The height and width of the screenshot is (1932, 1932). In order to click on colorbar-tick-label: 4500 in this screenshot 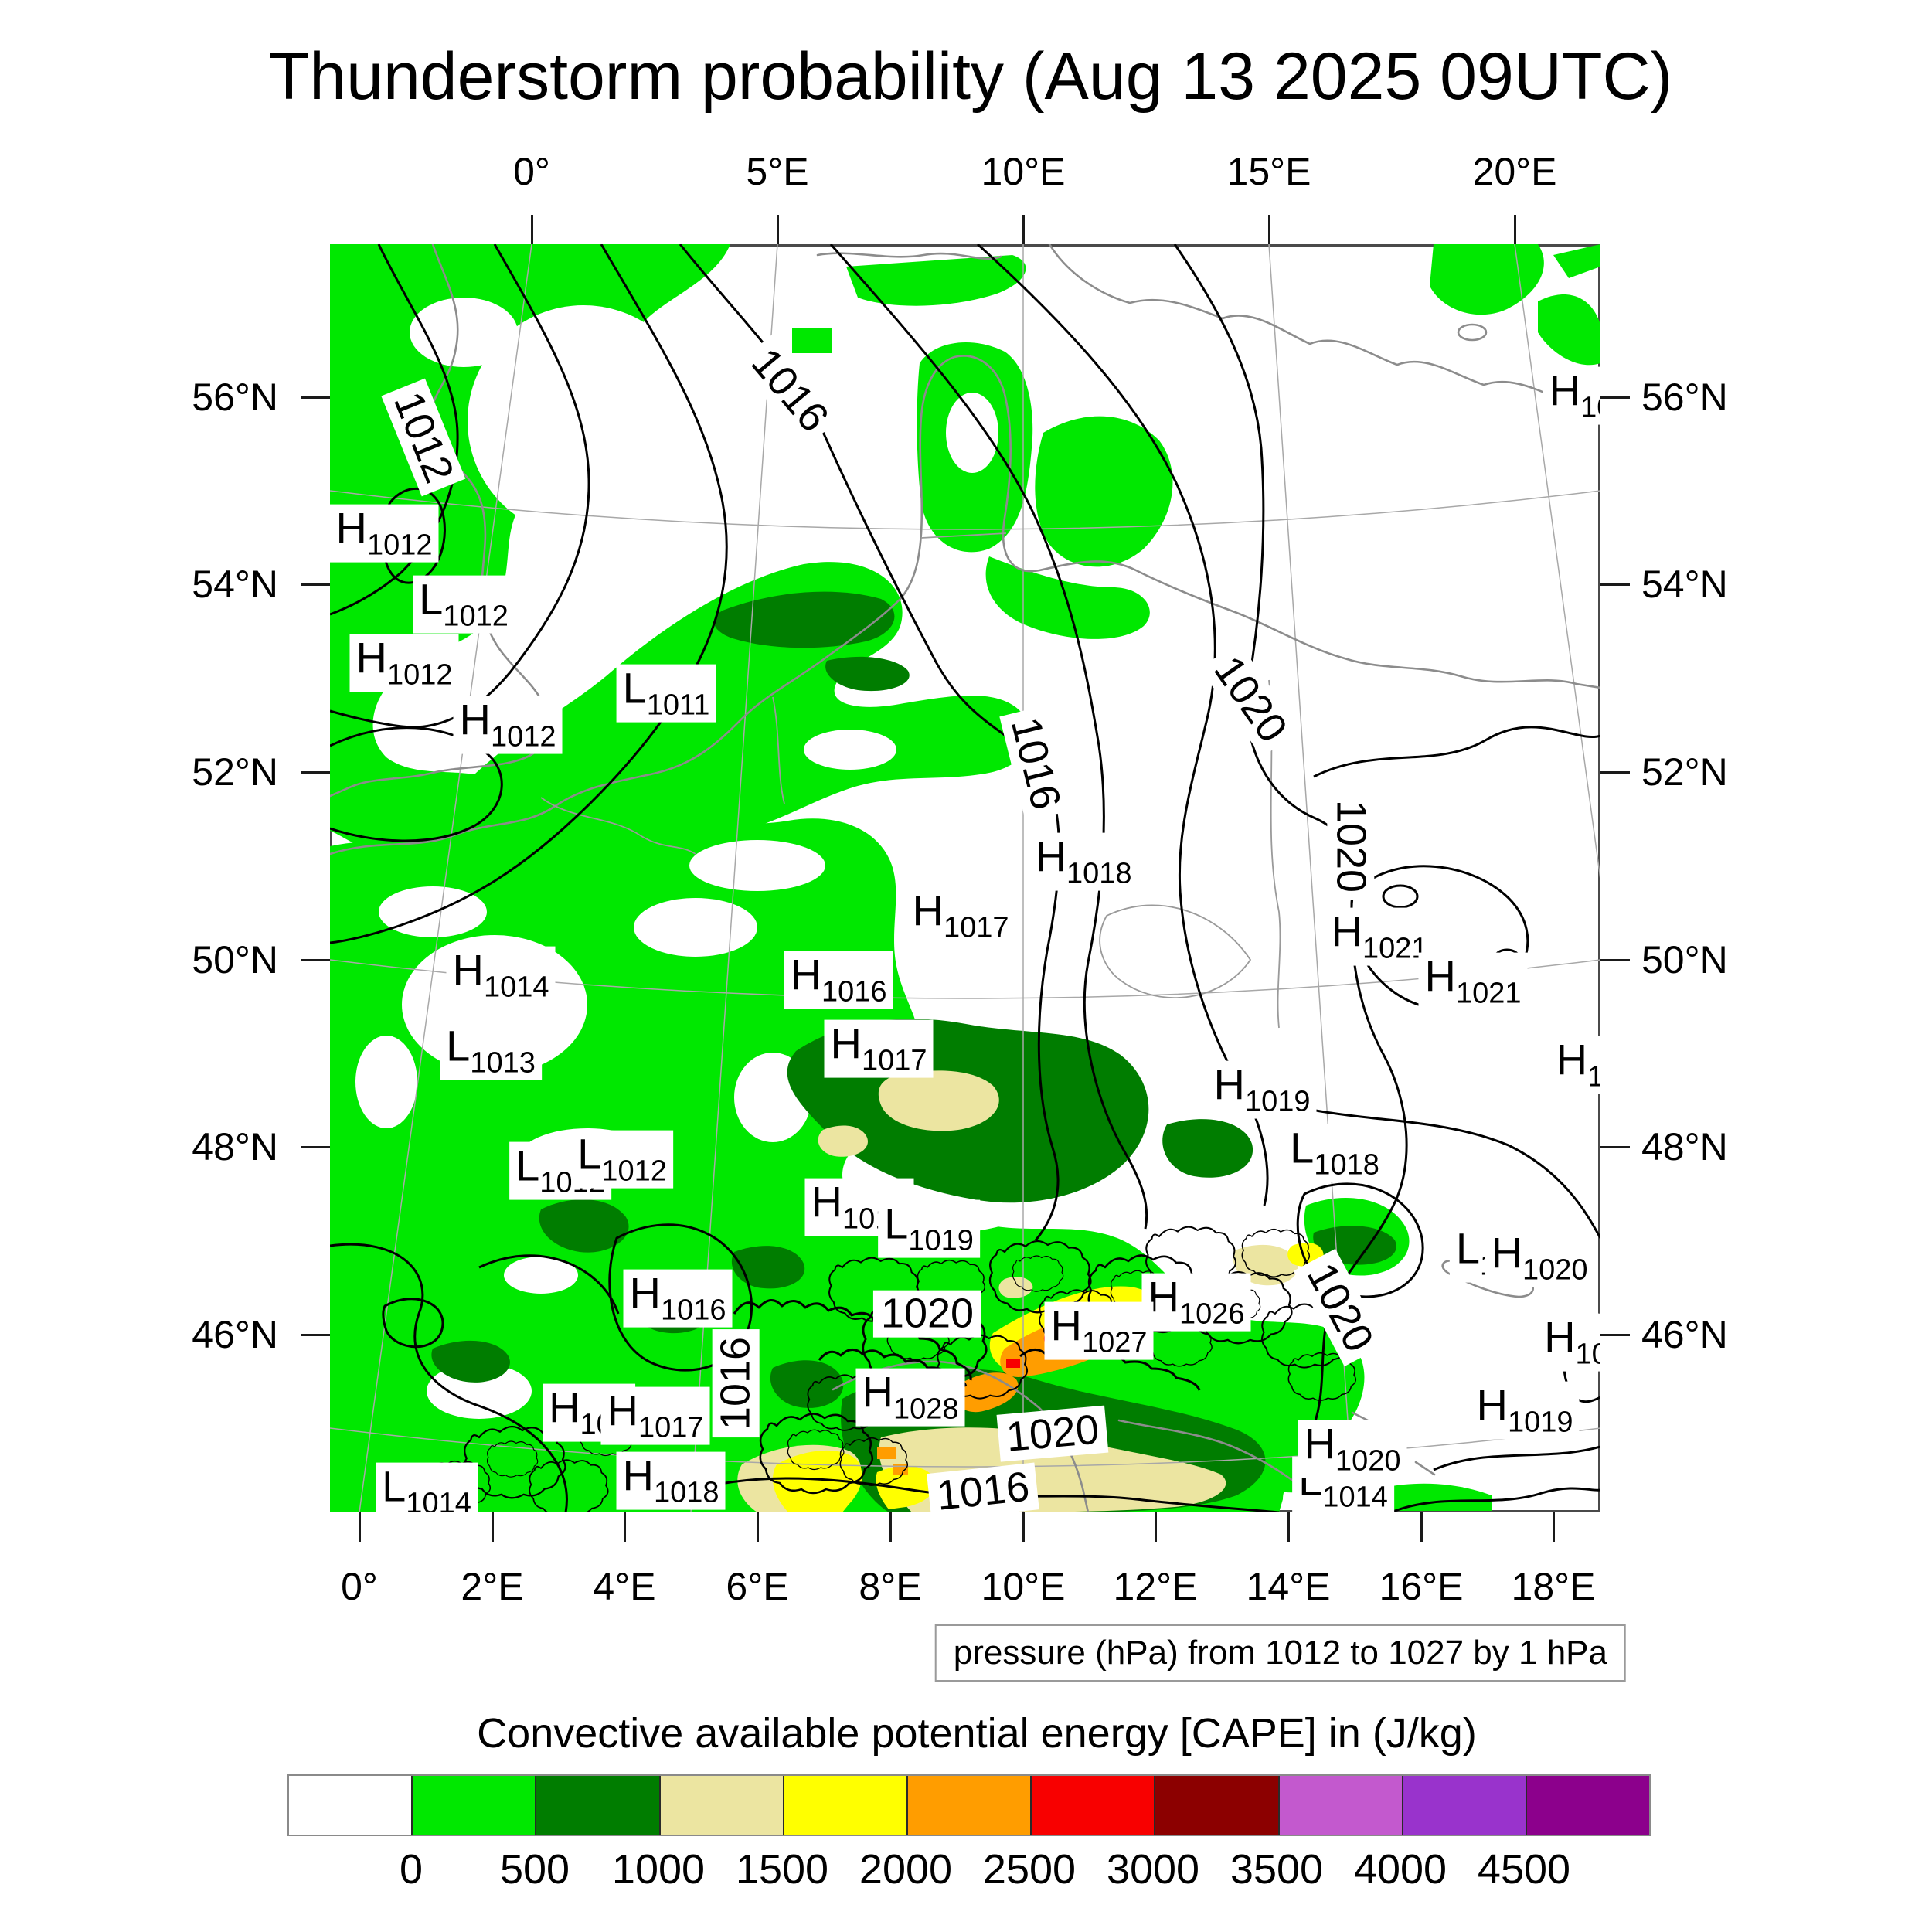, I will do `click(1524, 1870)`.